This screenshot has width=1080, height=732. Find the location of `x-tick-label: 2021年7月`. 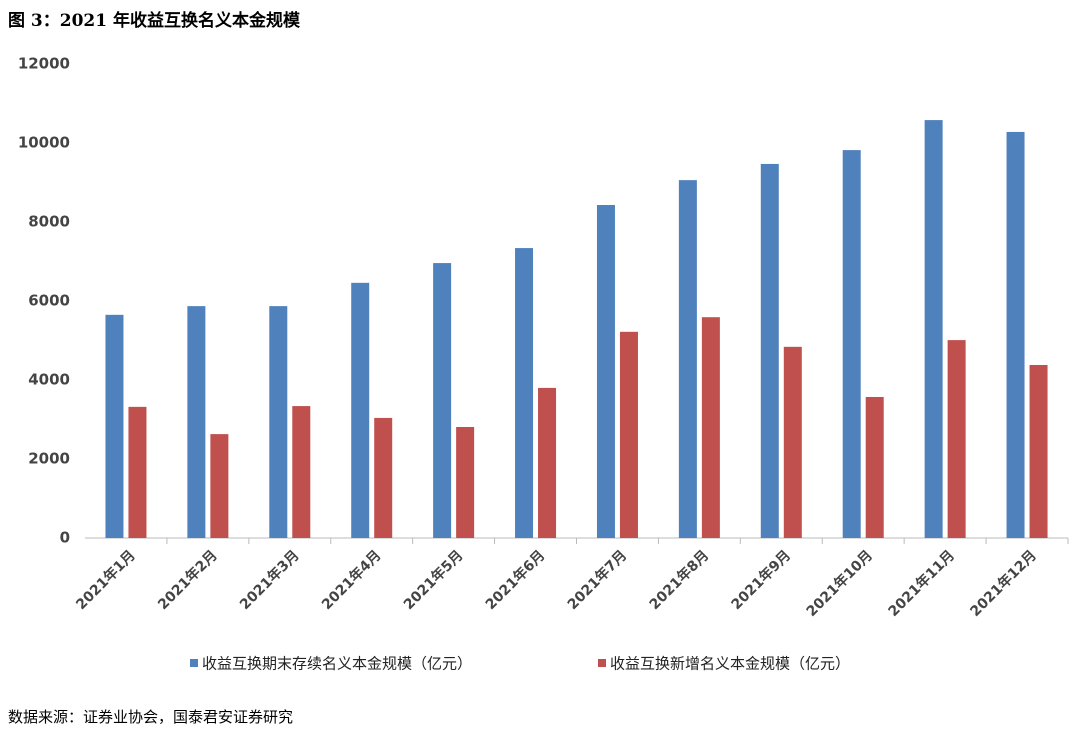

x-tick-label: 2021年7月 is located at coordinates (597, 580).